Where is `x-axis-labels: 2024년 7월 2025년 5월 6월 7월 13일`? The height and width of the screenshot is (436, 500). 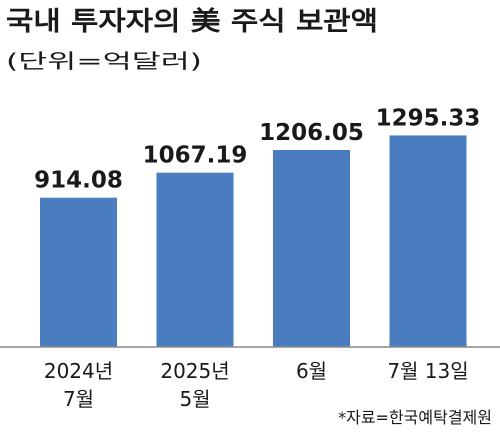
x-axis-labels: 2024년 7월 2025년 5월 6월 7월 13일 is located at coordinates (256, 385).